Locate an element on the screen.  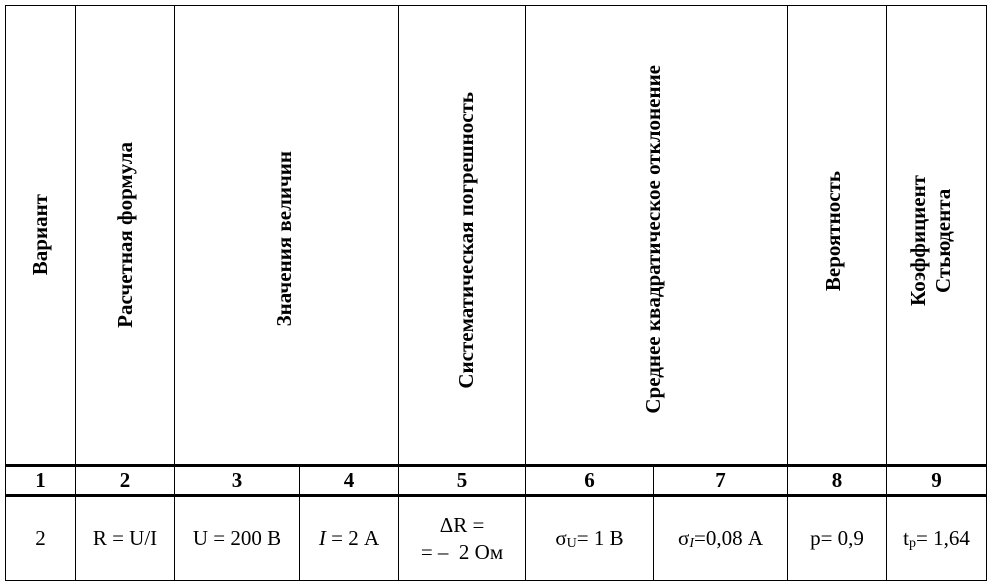
col-number-7: 7 is located at coordinates (720, 480).